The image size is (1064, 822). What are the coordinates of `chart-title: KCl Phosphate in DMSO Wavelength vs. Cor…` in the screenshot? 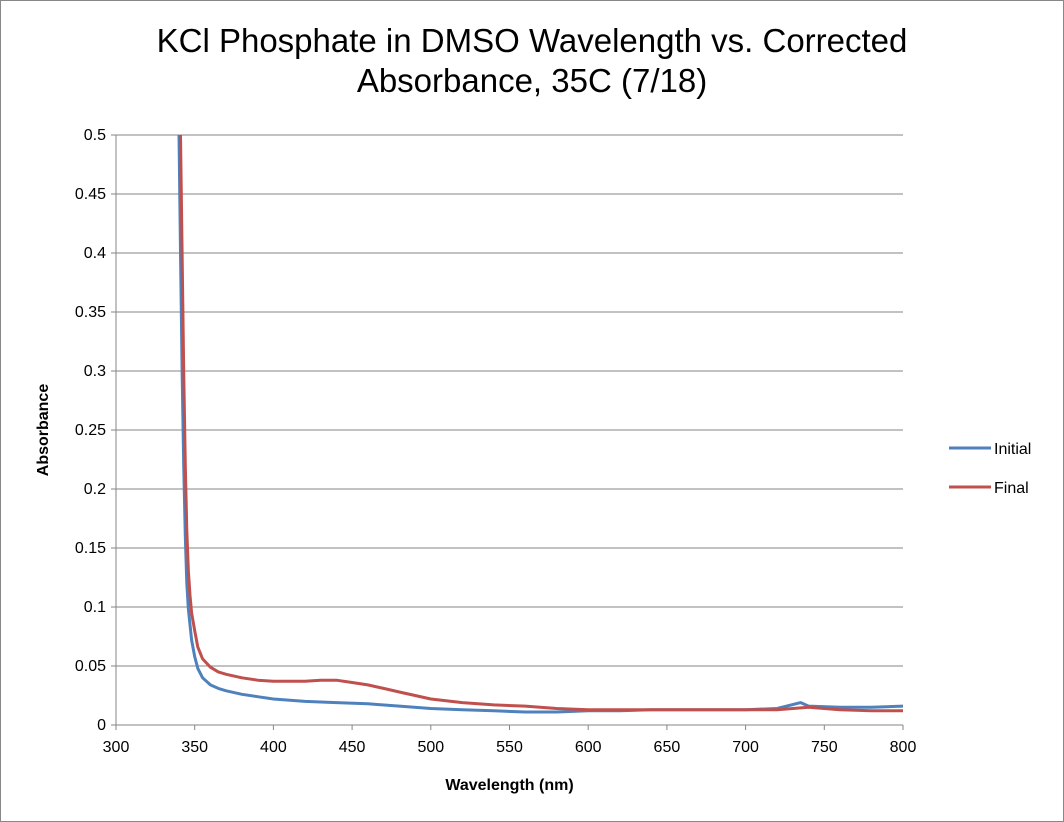 It's located at (532, 61).